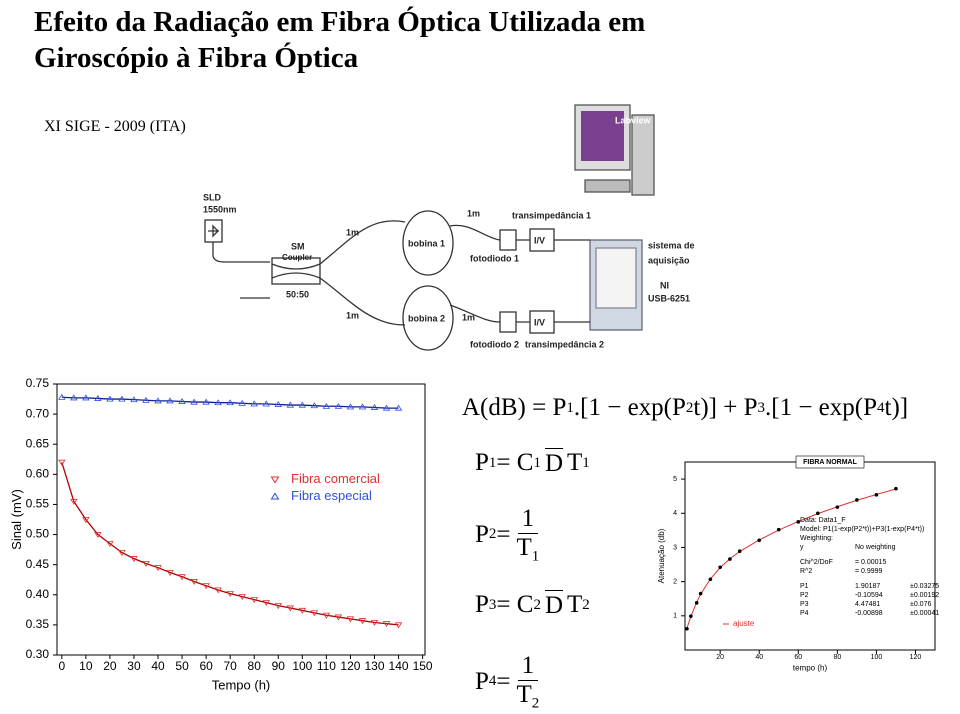  Describe the element at coordinates (213, 231) in the screenshot. I see `sld-symbol` at that location.